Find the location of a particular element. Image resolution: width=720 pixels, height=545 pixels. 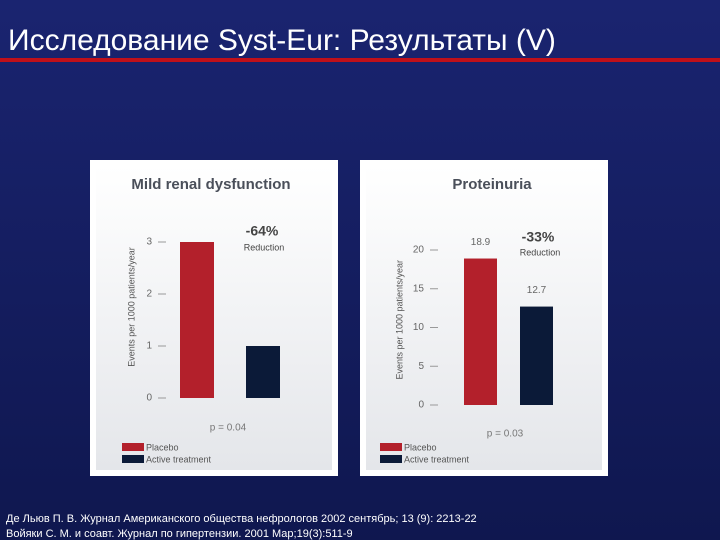

chart-title: Proteinuria is located at coordinates (492, 184).